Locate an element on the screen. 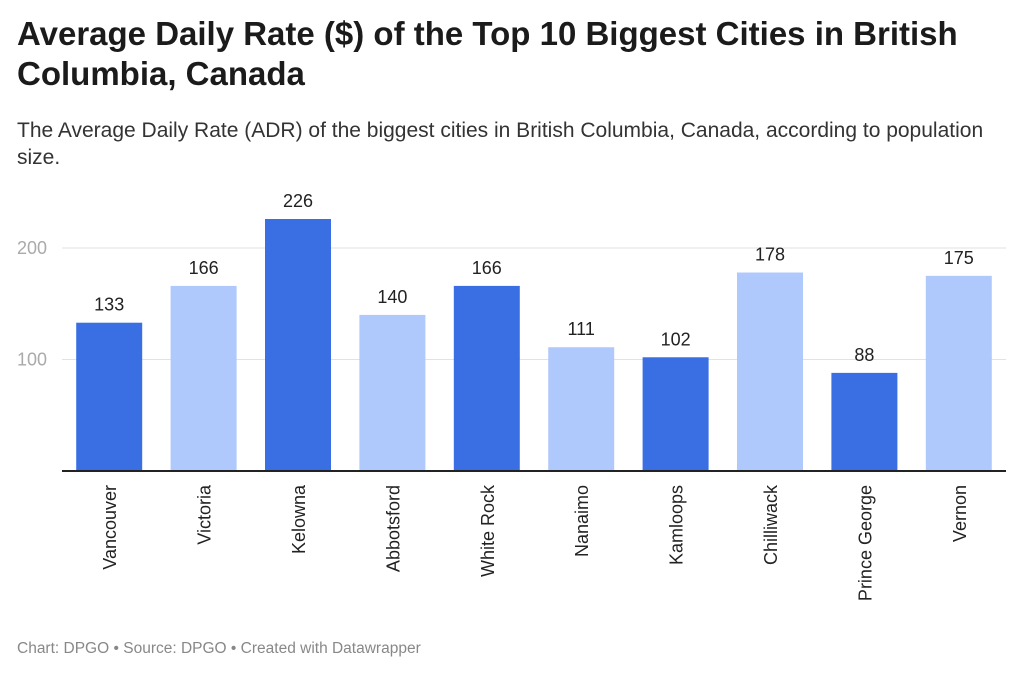 The height and width of the screenshot is (694, 1024). x-tick-label: Kelowna is located at coordinates (299, 519).